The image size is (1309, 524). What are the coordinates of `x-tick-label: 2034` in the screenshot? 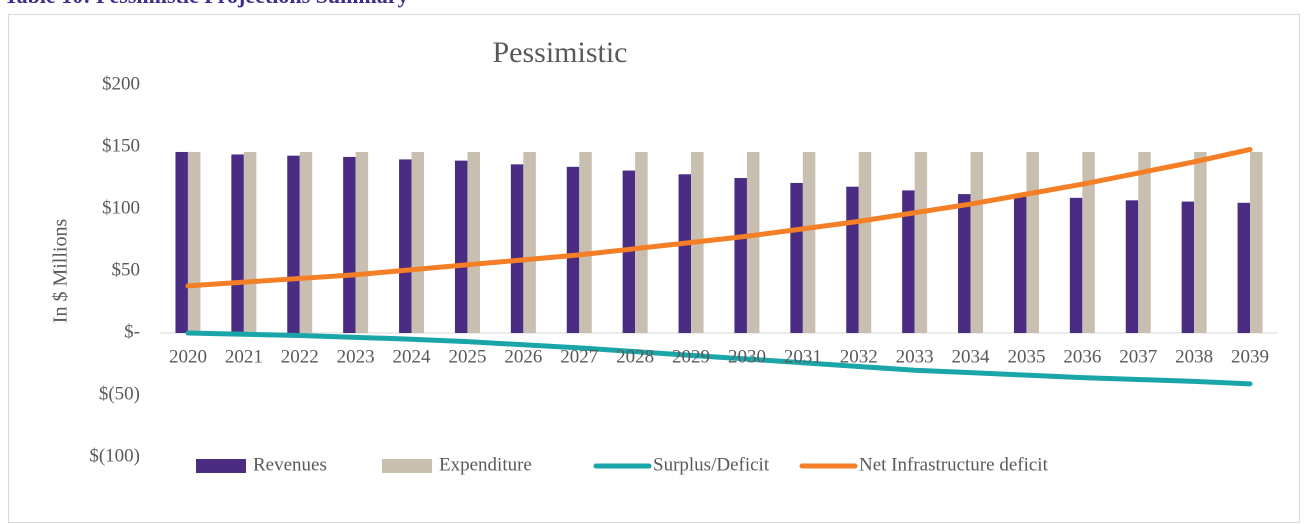 It's located at (971, 356).